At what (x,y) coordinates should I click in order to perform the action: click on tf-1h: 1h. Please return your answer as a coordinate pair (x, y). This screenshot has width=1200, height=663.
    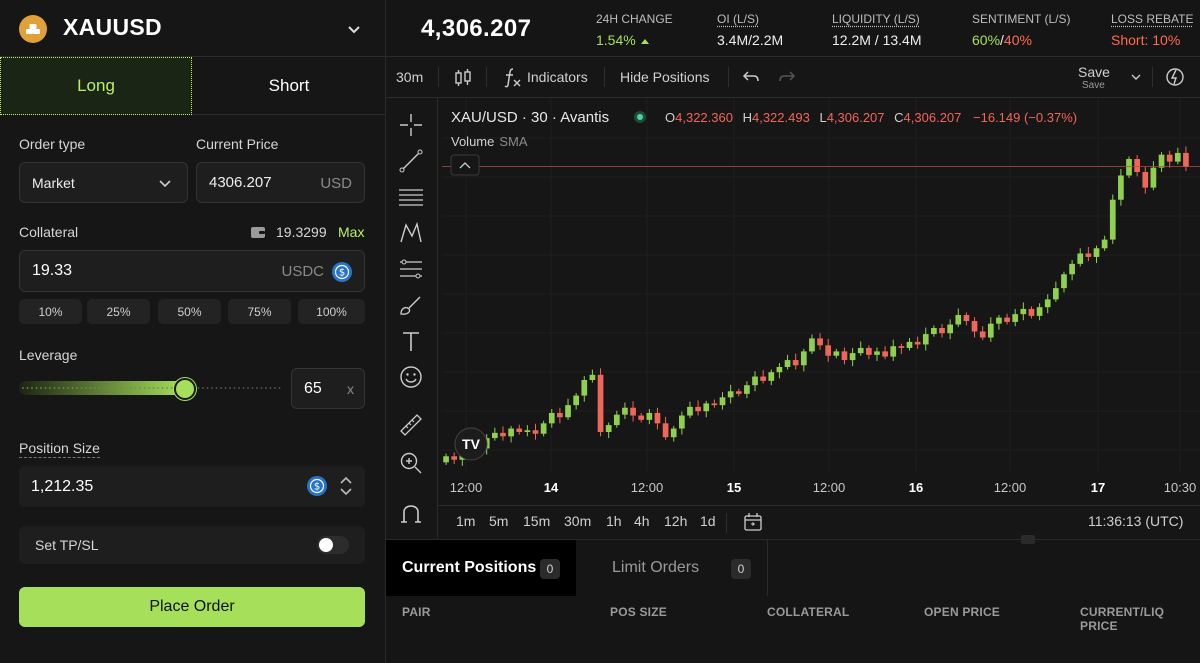
    Looking at the image, I should click on (614, 521).